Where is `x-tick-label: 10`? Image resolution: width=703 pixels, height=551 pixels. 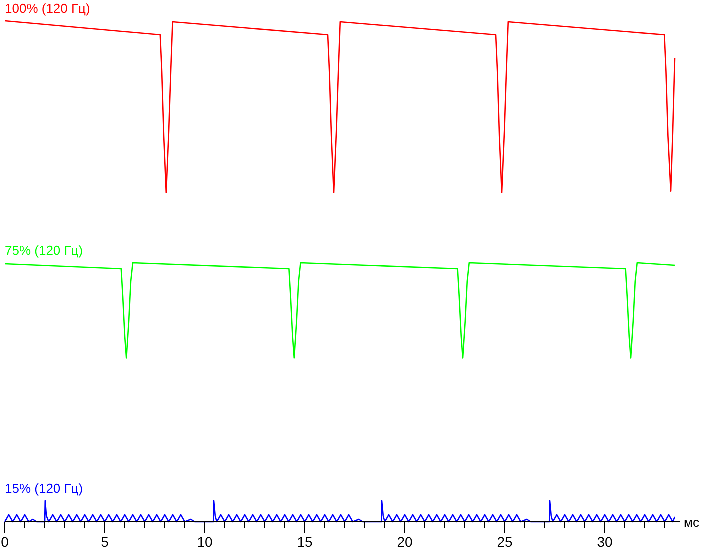 x-tick-label: 10 is located at coordinates (205, 542).